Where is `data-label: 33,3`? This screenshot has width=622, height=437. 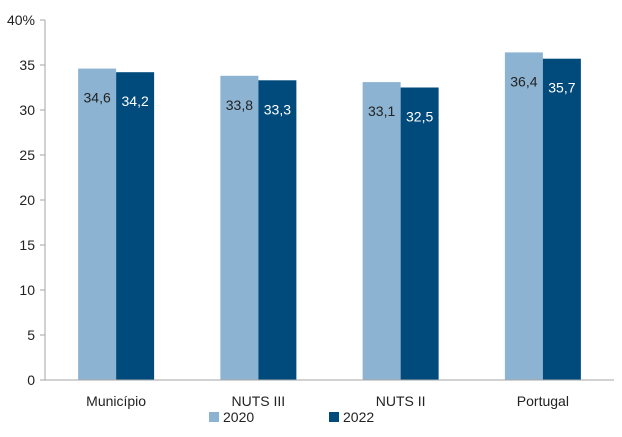
data-label: 33,3 is located at coordinates (277, 109).